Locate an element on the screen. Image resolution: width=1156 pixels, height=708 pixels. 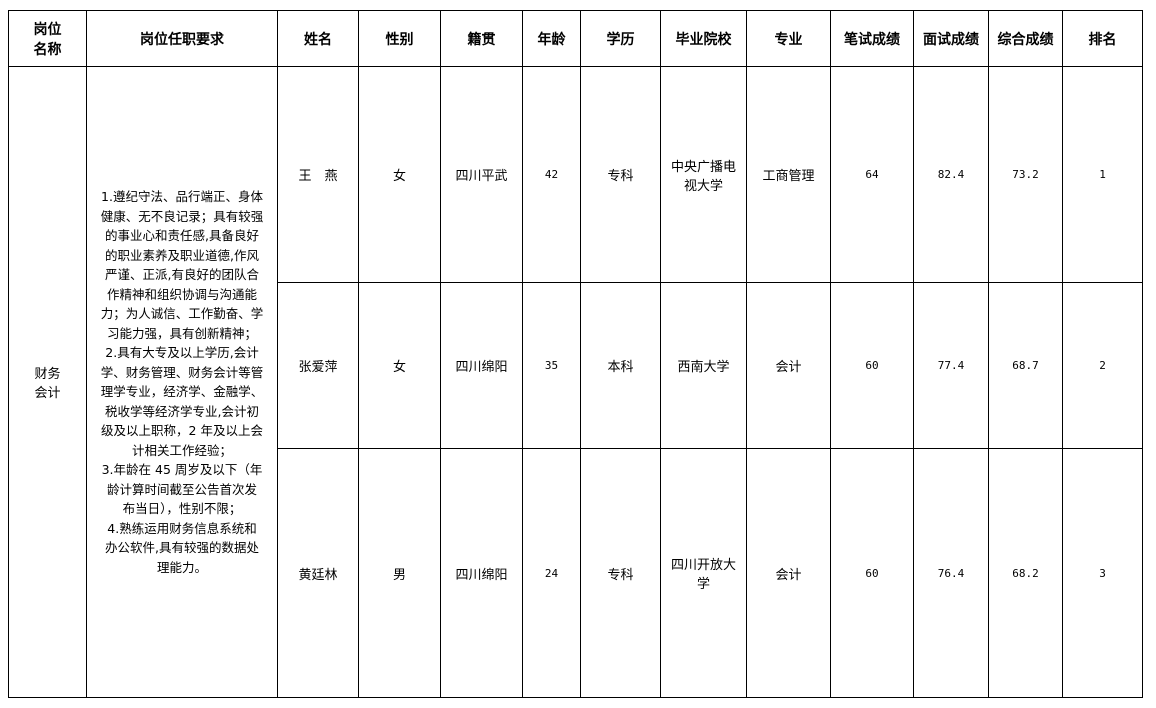
requirement-line: 税收学等经济学专业,会计初 is located at coordinates (182, 411).